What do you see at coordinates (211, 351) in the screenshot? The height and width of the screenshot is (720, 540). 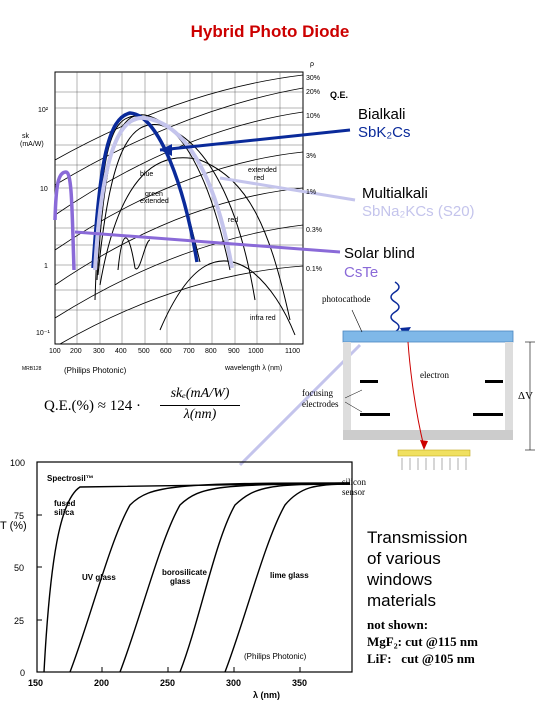 I see `x-tick: 800` at bounding box center [211, 351].